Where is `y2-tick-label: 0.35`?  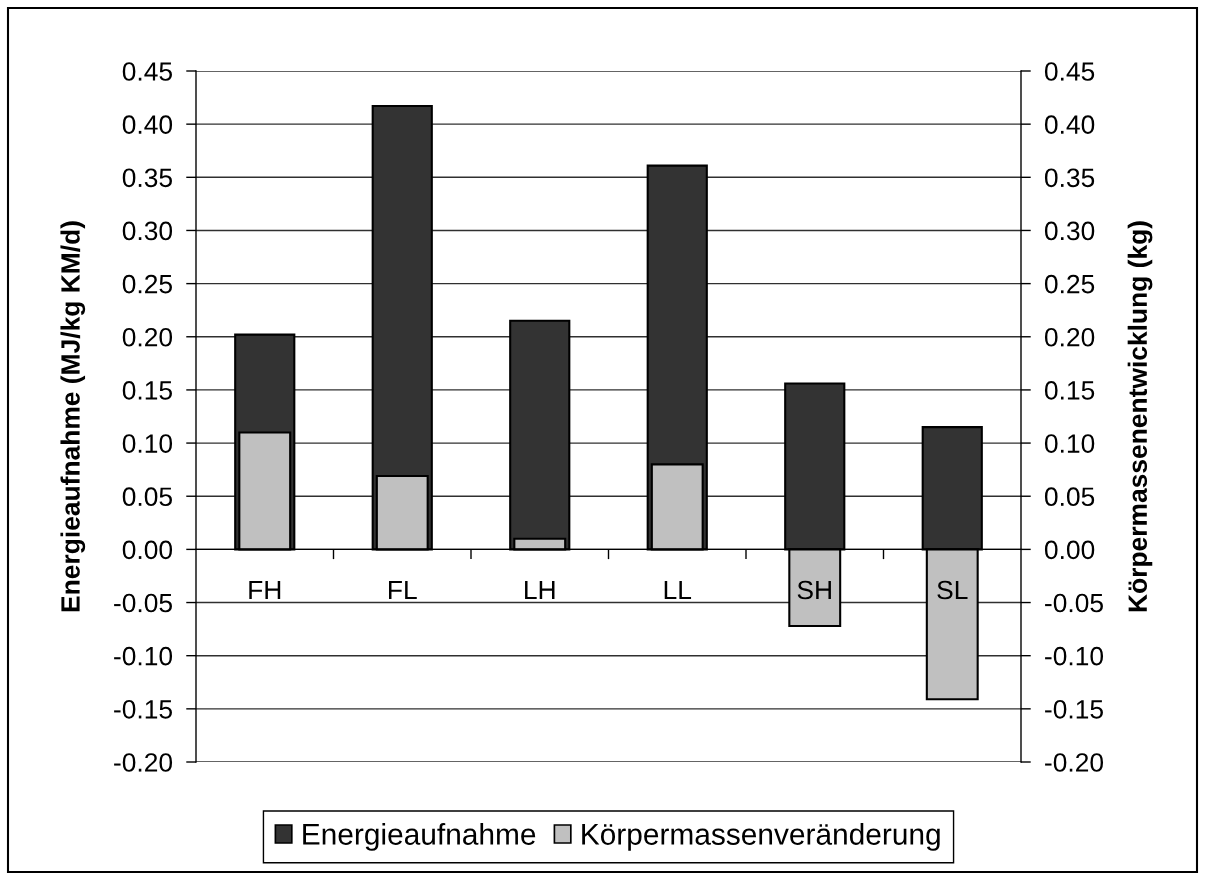 y2-tick-label: 0.35 is located at coordinates (1069, 178).